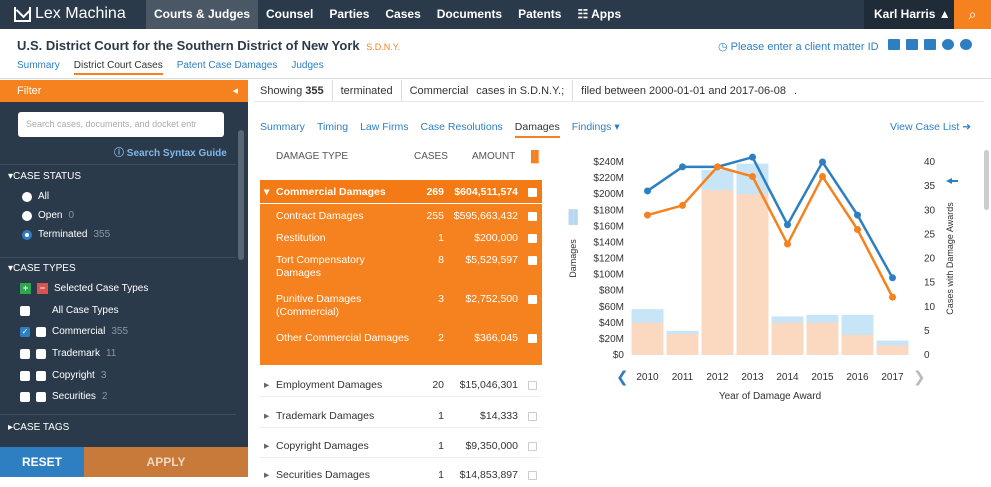  I want to click on minus-icon: −, so click(42, 288).